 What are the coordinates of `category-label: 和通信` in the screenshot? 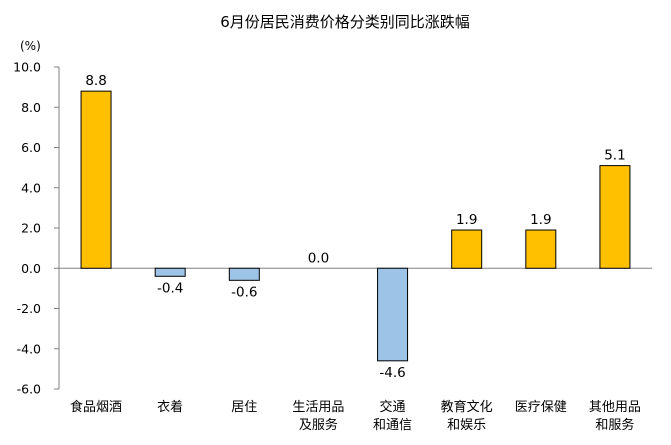 It's located at (392, 425).